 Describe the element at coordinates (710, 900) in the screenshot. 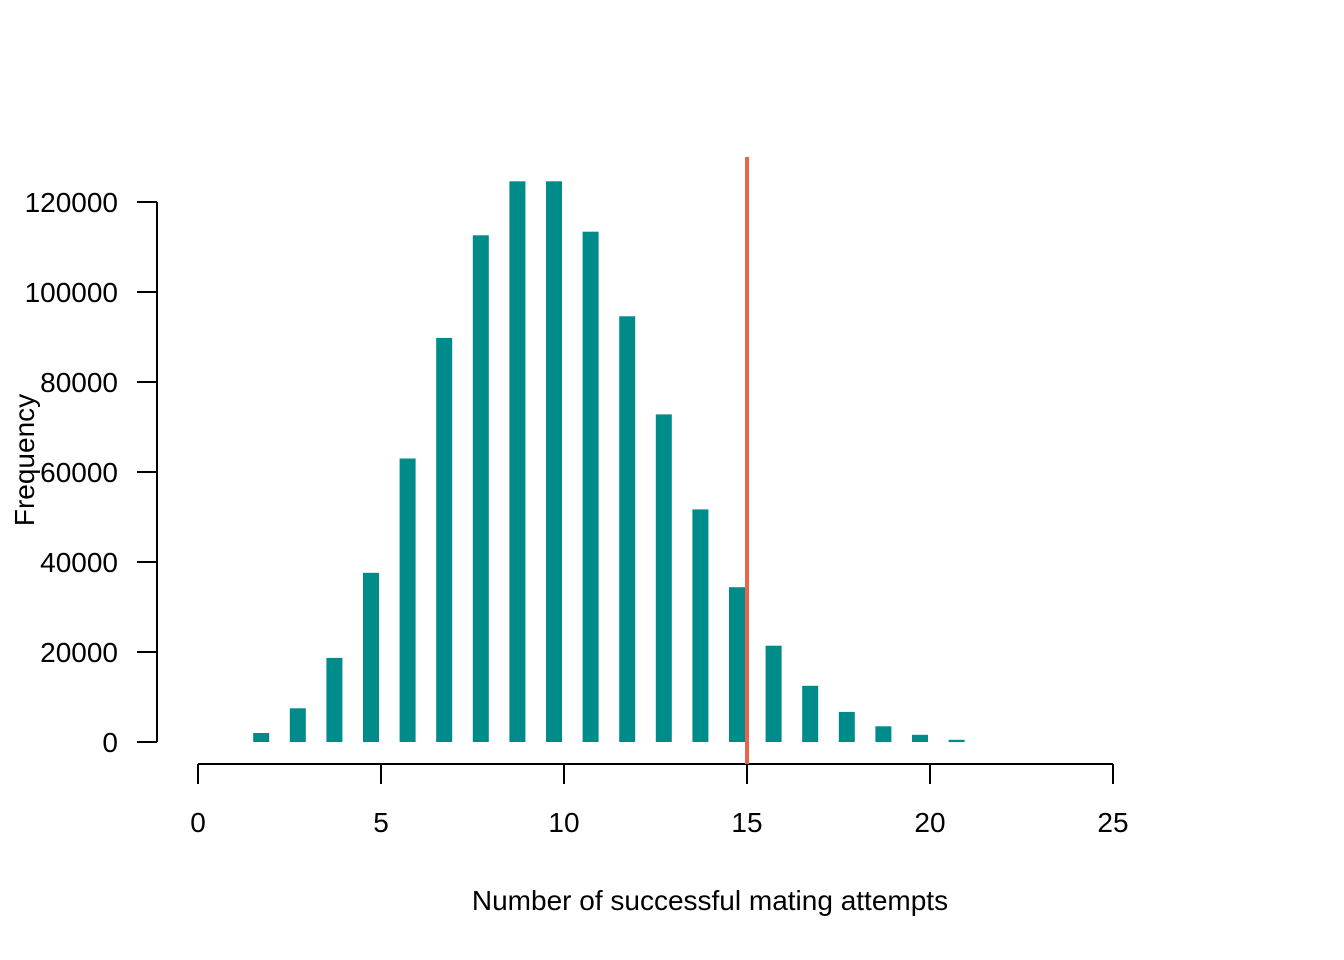

I see `x-axis-title: Number of successful mating attempts` at that location.